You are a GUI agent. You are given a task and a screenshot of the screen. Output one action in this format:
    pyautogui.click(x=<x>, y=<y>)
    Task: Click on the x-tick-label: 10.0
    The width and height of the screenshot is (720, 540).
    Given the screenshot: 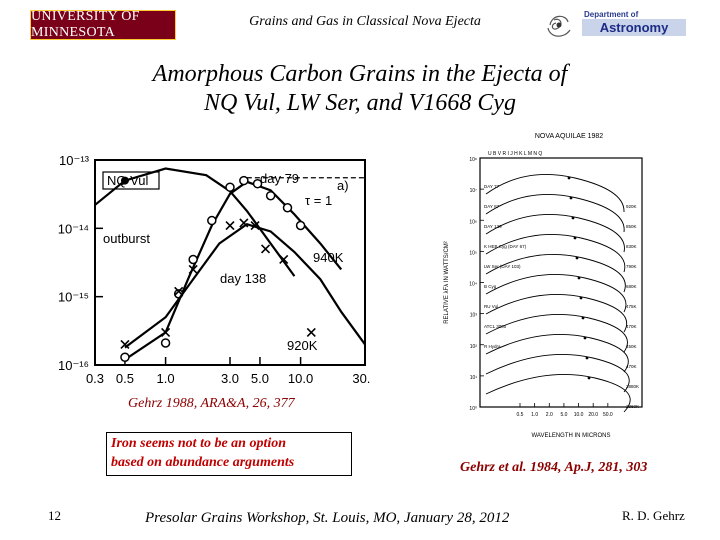 What is the action you would take?
    pyautogui.click(x=579, y=415)
    